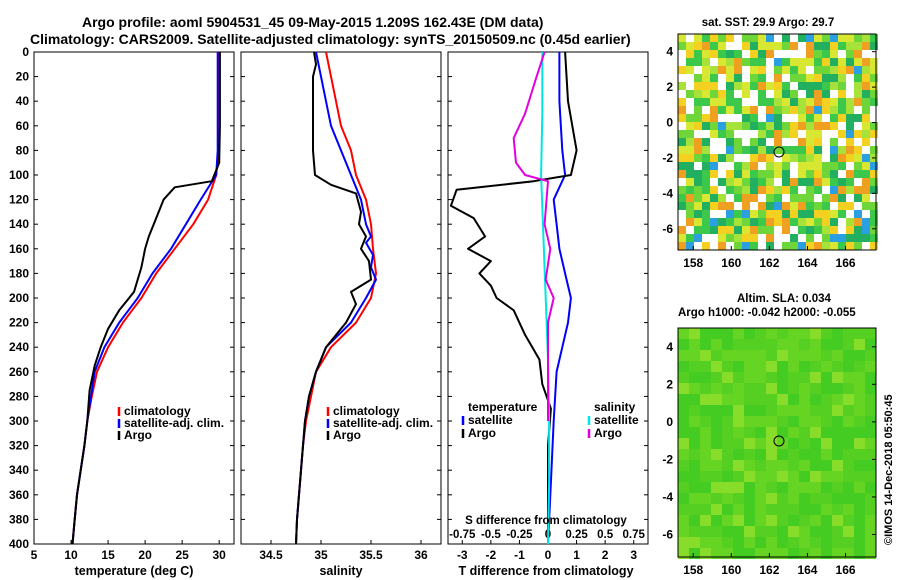 This screenshot has height=580, width=900. Describe the element at coordinates (19, 519) in the screenshot. I see `depth-tick-label: 380` at that location.